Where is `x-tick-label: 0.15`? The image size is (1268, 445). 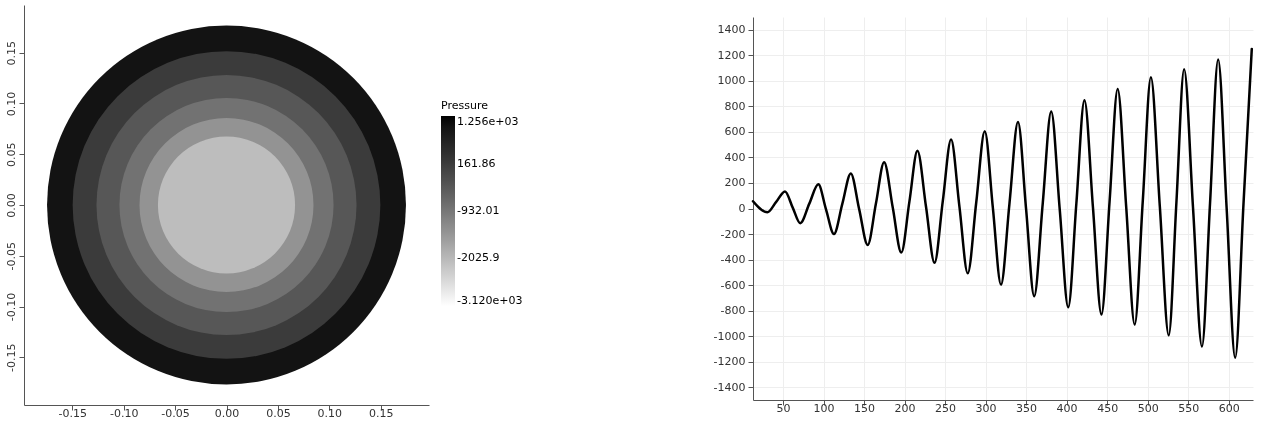 x-tick-label: 0.15 is located at coordinates (381, 413).